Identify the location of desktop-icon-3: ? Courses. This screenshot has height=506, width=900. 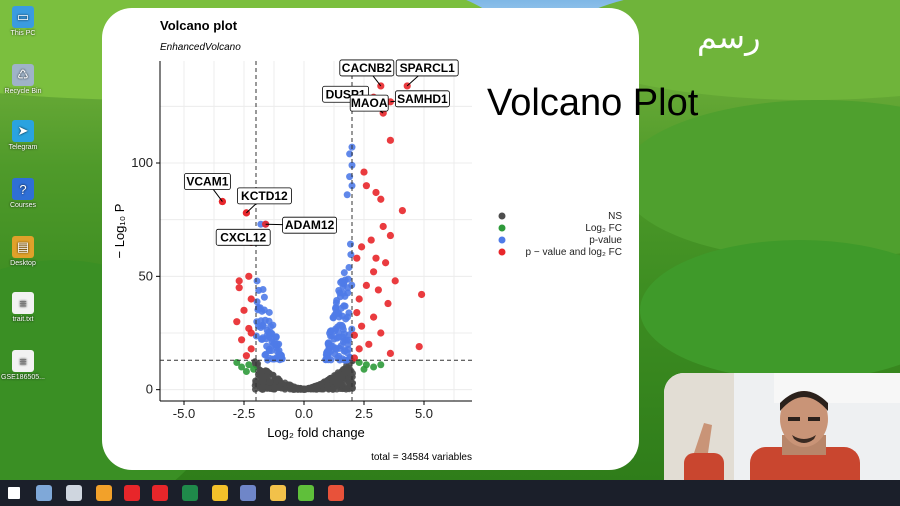
(23, 193).